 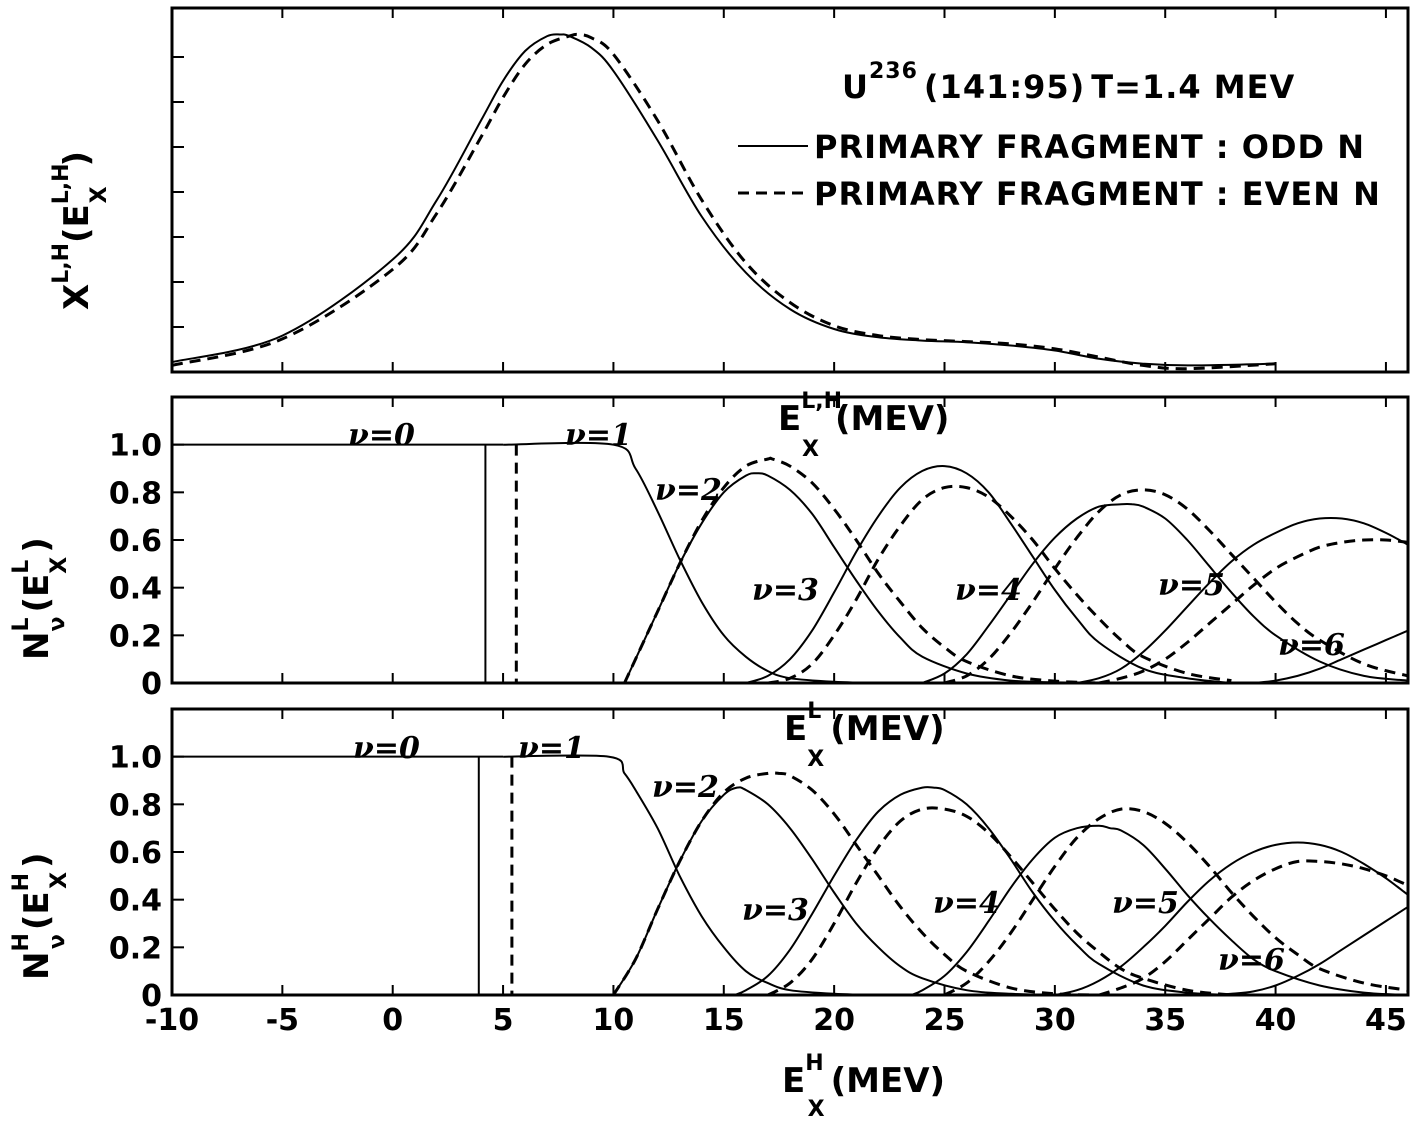 What do you see at coordinates (37, 593) in the screenshot?
I see `middle-ylabel-arg-open: (E` at bounding box center [37, 593].